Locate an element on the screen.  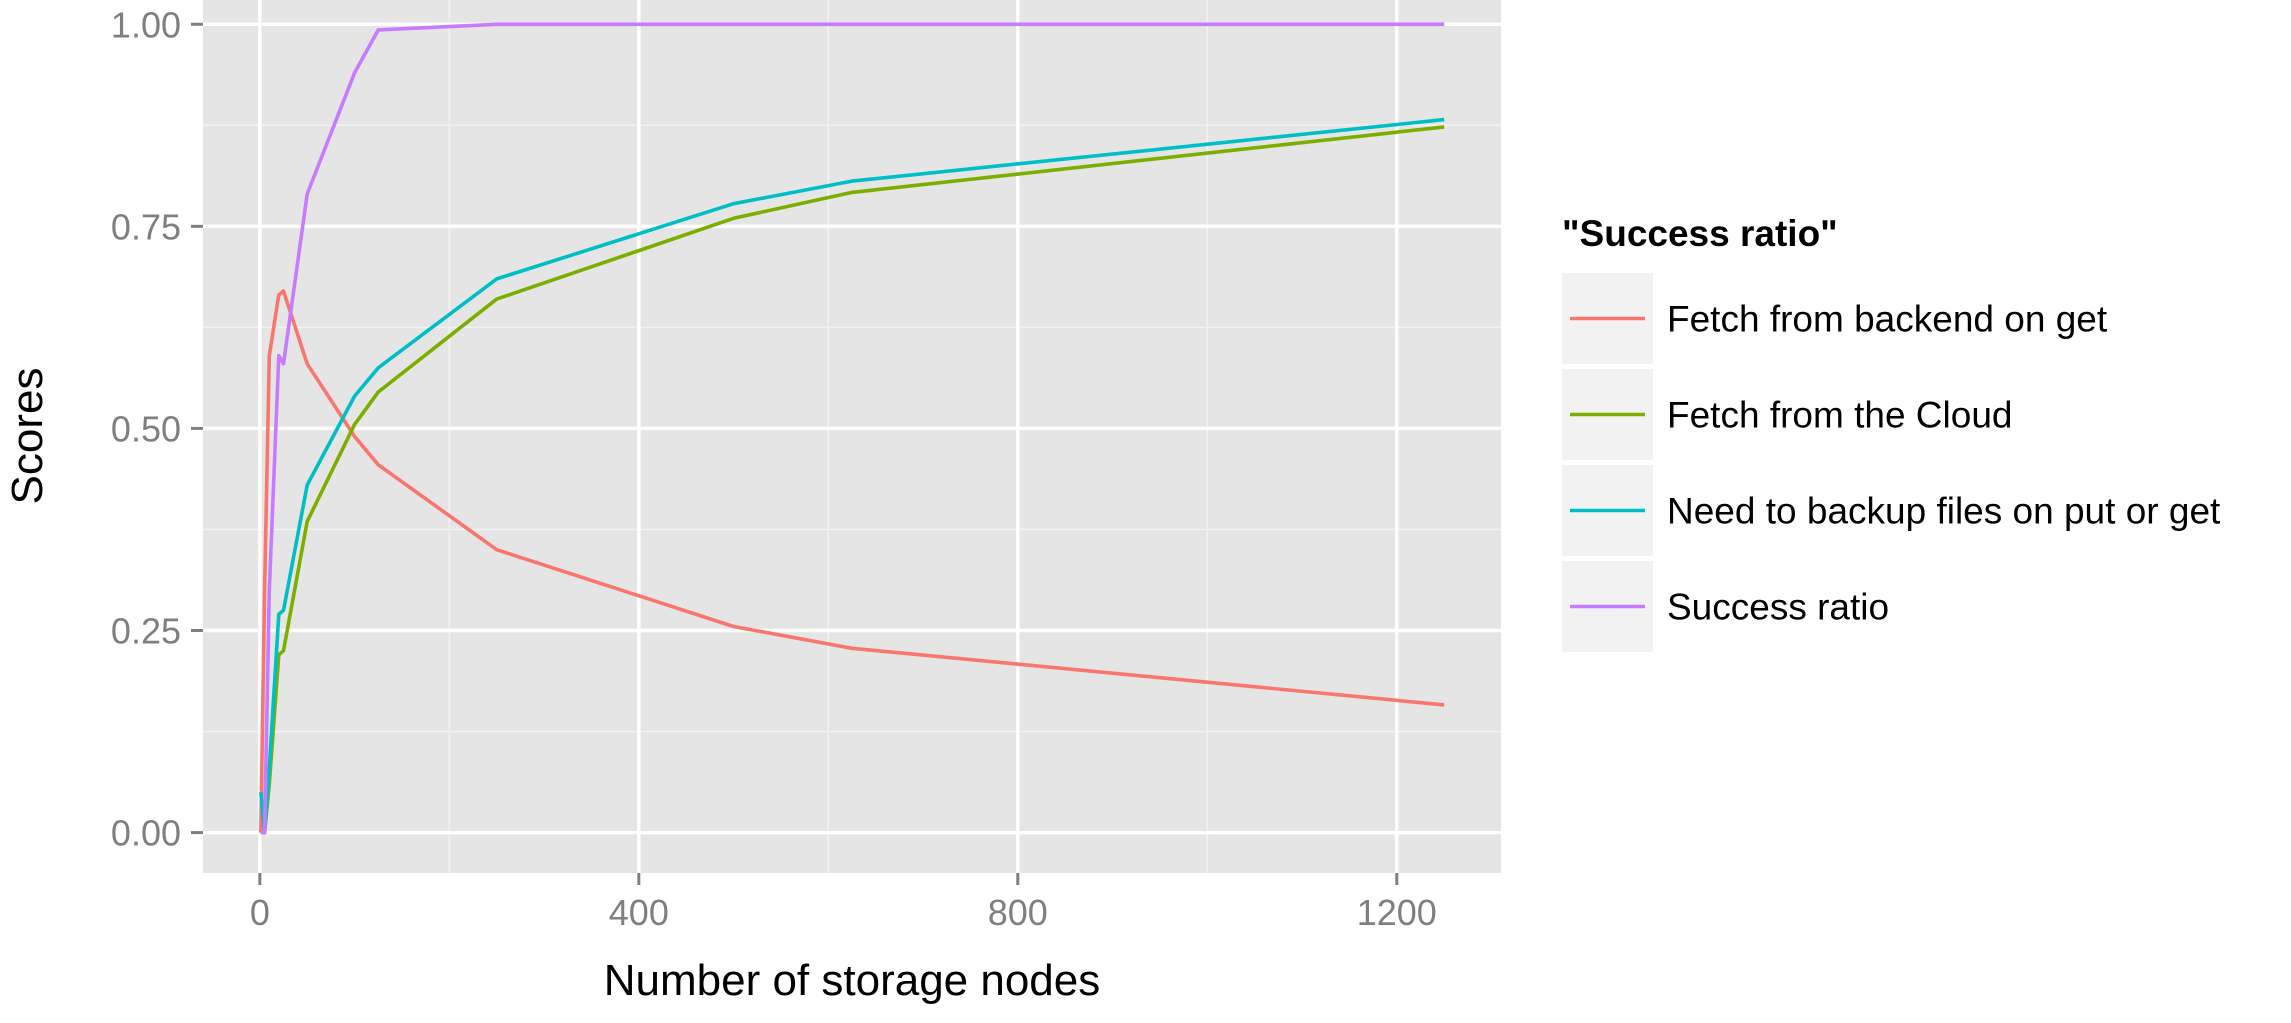
legend-item-label: Fetch from the Cloud is located at coordinates (1839, 415).